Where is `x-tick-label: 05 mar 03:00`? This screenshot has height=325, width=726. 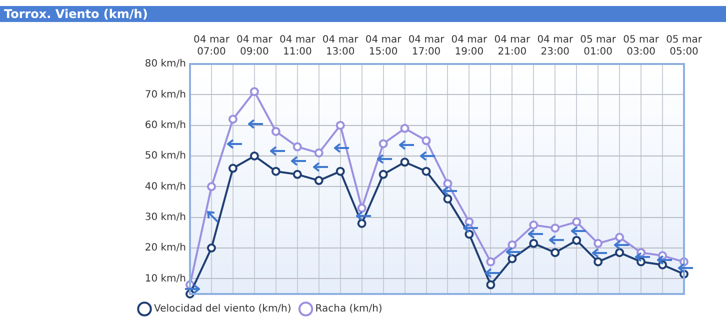
x-tick-label: 05 mar 03:00 is located at coordinates (641, 46).